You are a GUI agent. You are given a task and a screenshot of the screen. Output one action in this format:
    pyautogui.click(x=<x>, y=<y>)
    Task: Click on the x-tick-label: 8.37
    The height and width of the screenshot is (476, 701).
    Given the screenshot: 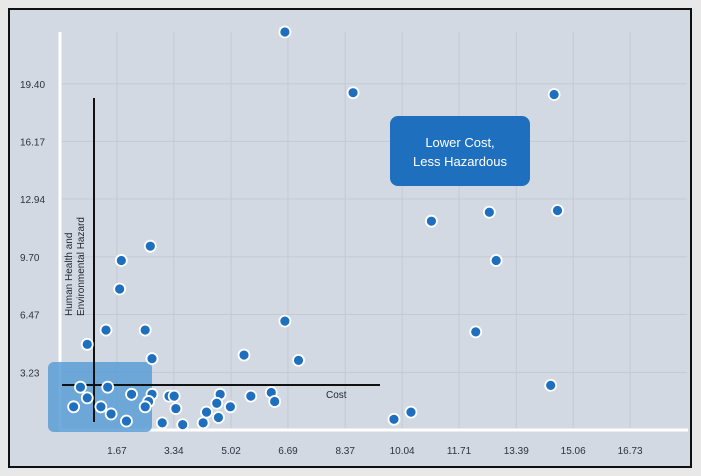 What is the action you would take?
    pyautogui.click(x=345, y=451)
    